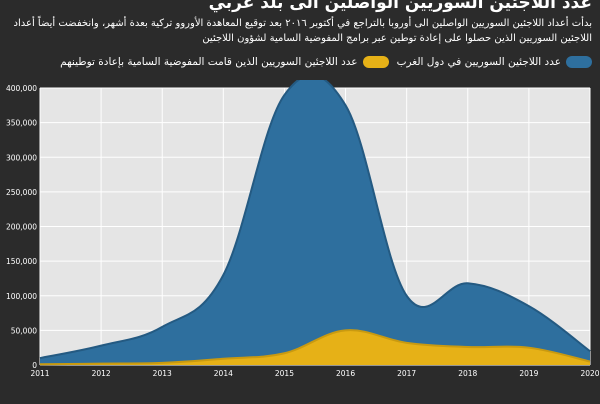 The width and height of the screenshot is (600, 404). What do you see at coordinates (21, 123) in the screenshot?
I see `y-tick-label: 350,000` at bounding box center [21, 123].